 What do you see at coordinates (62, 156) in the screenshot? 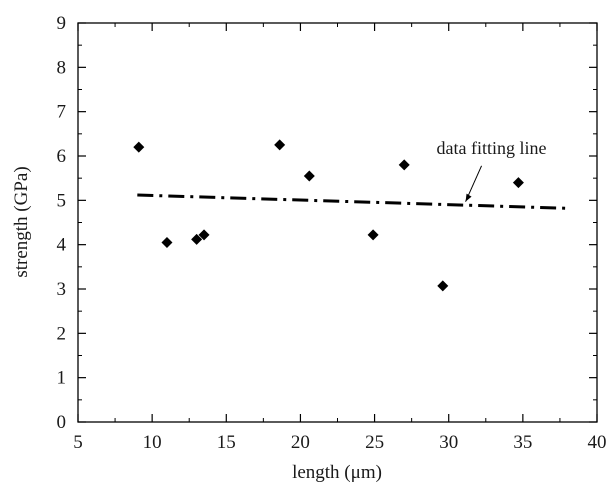
I see `y-tick-label: 6` at bounding box center [62, 156].